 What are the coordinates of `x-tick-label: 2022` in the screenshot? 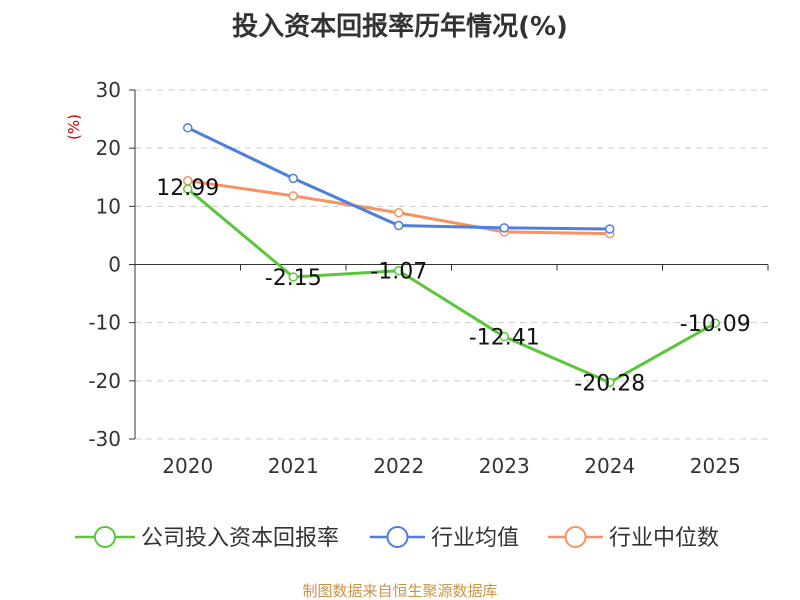 It's located at (398, 466).